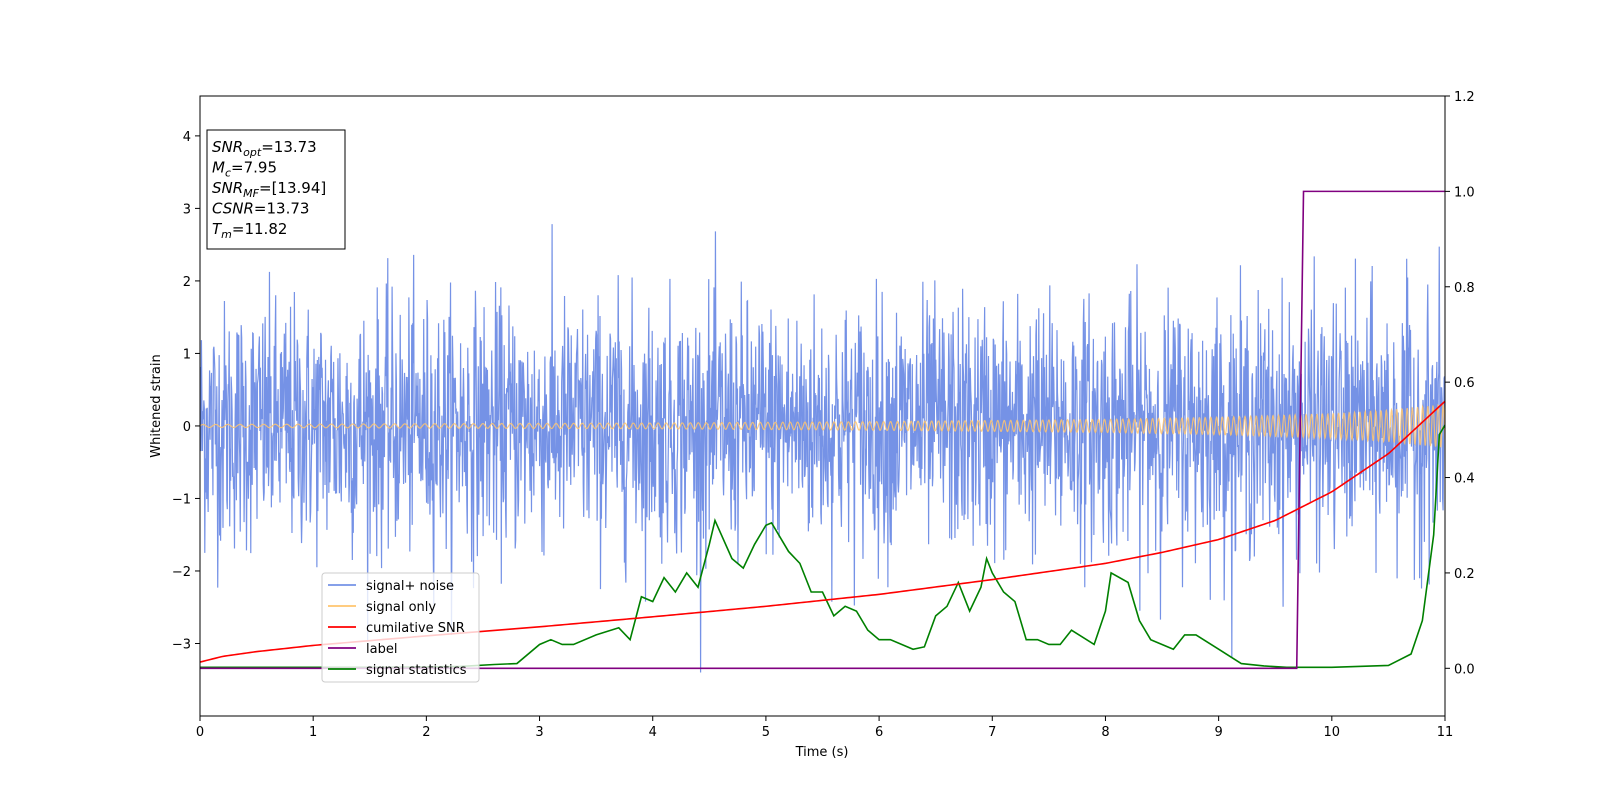 This screenshot has height=800, width=1600. I want to click on x-tick-label: 5, so click(766, 732).